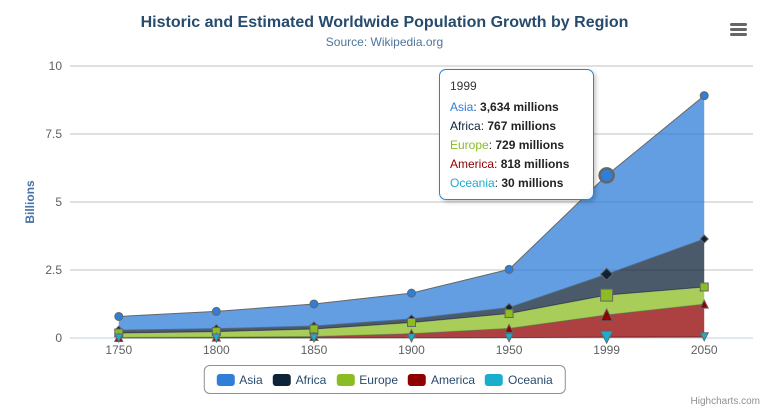 Image resolution: width=769 pixels, height=416 pixels. I want to click on x-axis-label: 1750, so click(118, 350).